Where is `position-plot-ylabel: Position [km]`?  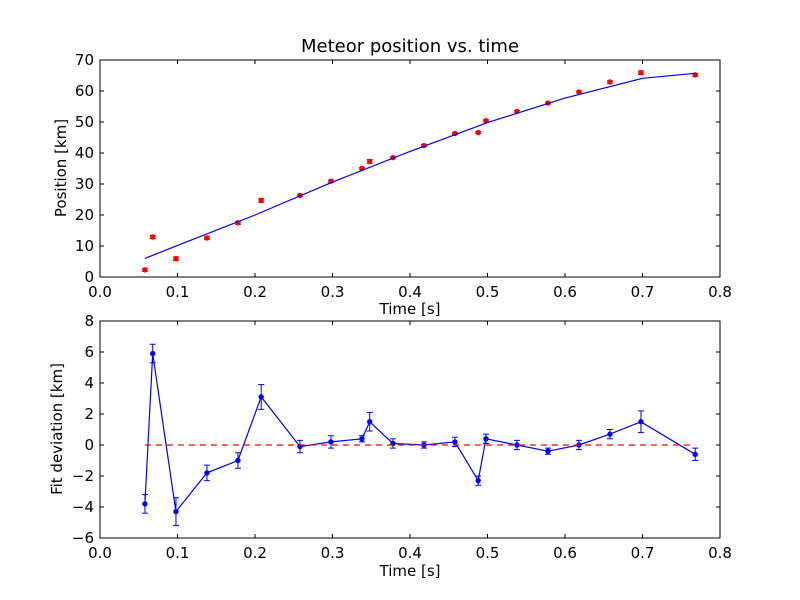
position-plot-ylabel: Position [km] is located at coordinates (61, 168).